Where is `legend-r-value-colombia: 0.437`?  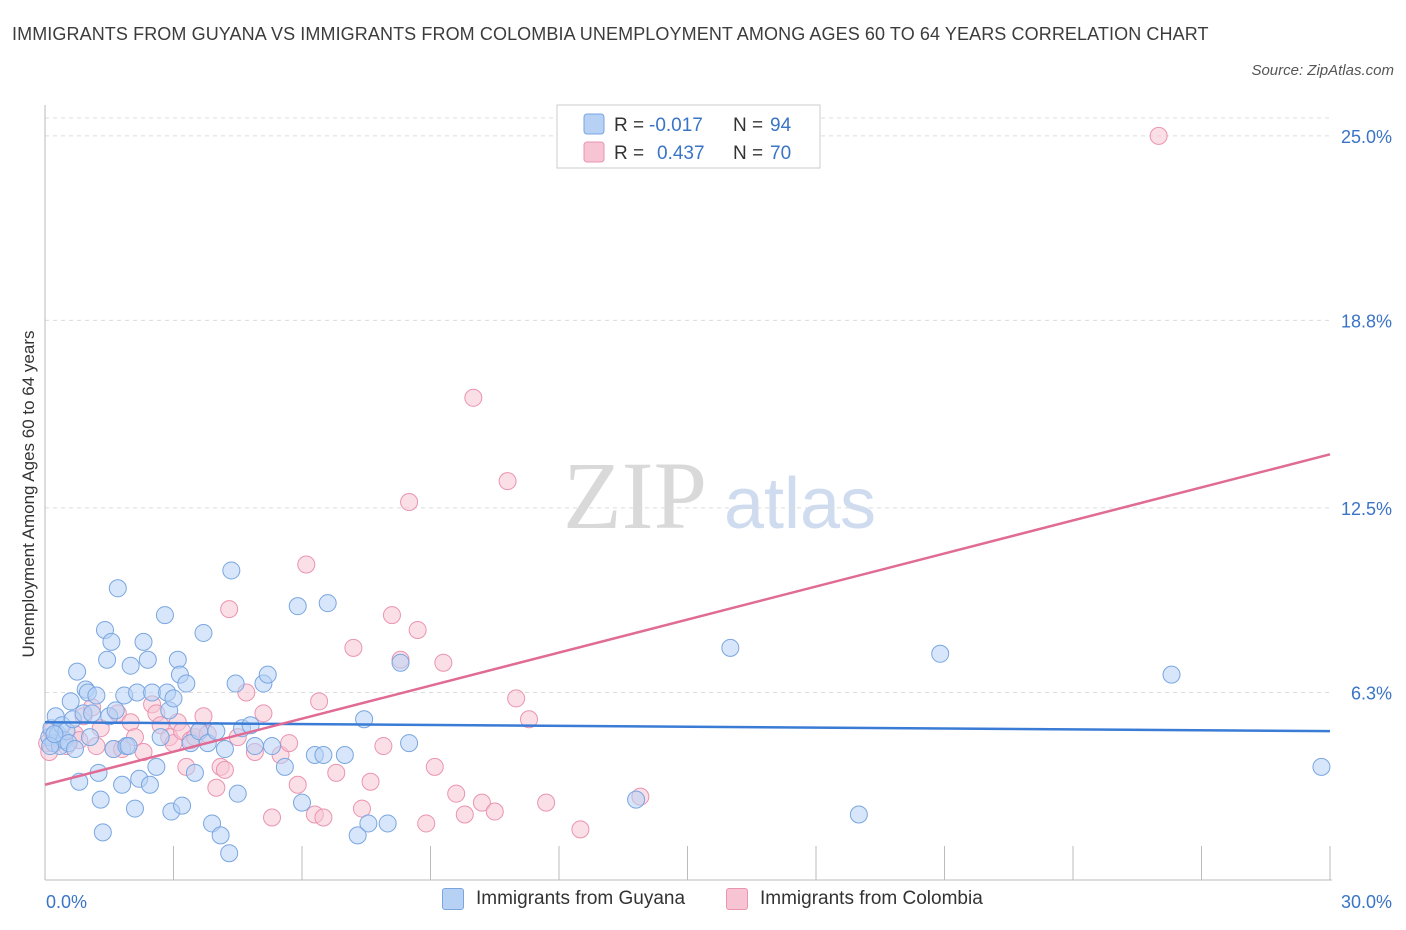
legend-r-value-colombia: 0.437 is located at coordinates (681, 153).